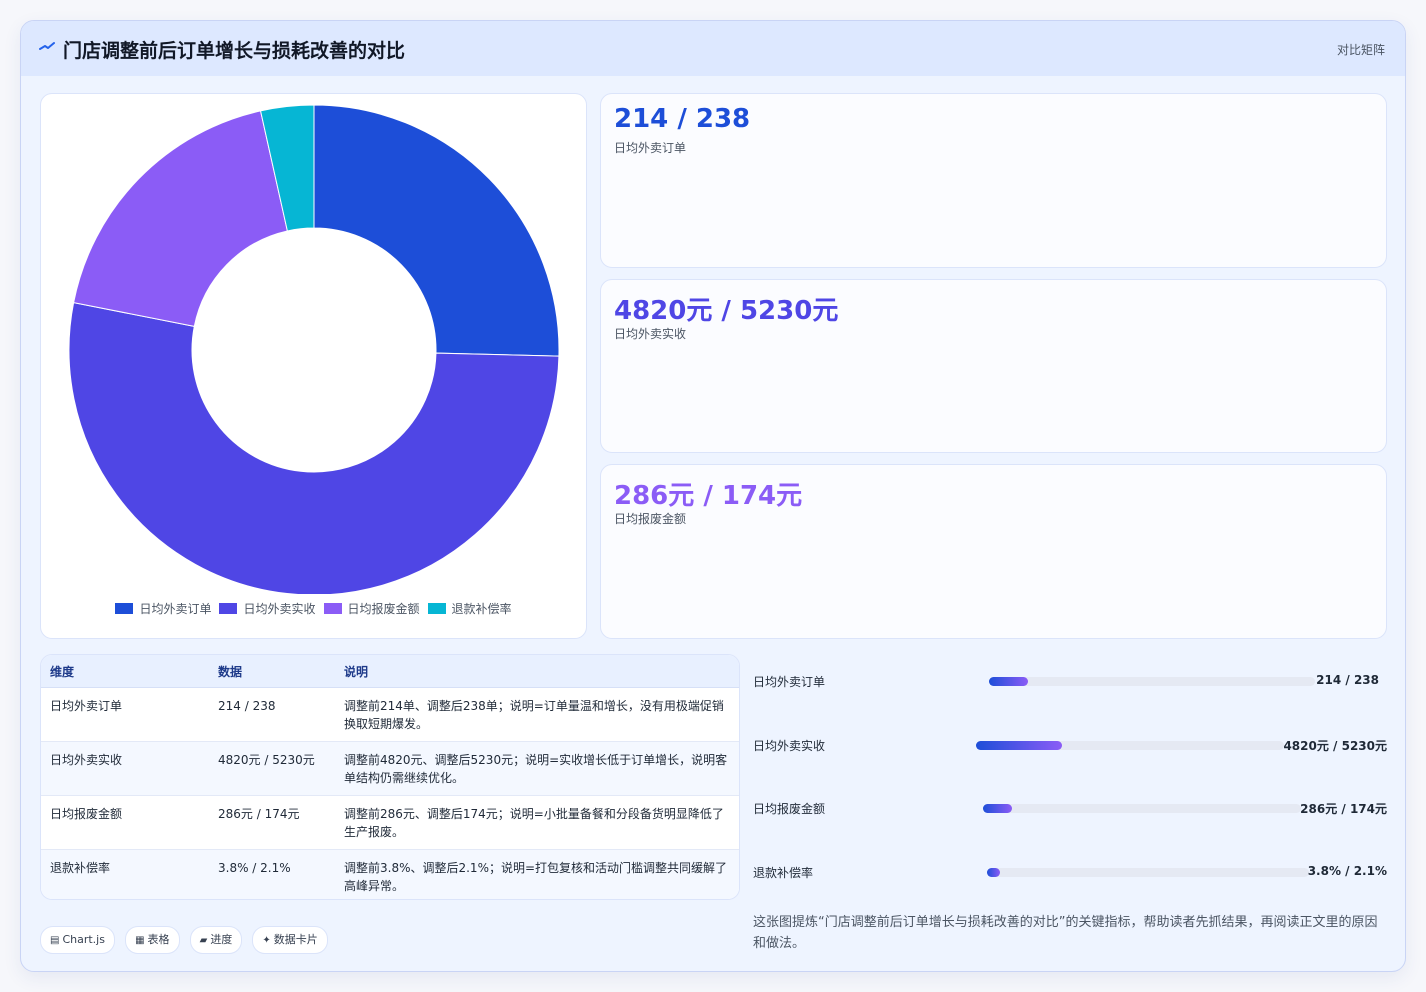 Image resolution: width=1426 pixels, height=992 pixels. Describe the element at coordinates (537, 822) in the screenshot. I see `table-cell: 调整前286元、调整后174元；说明=小批量备餐和分段备货明显降低了生产报废。` at that location.